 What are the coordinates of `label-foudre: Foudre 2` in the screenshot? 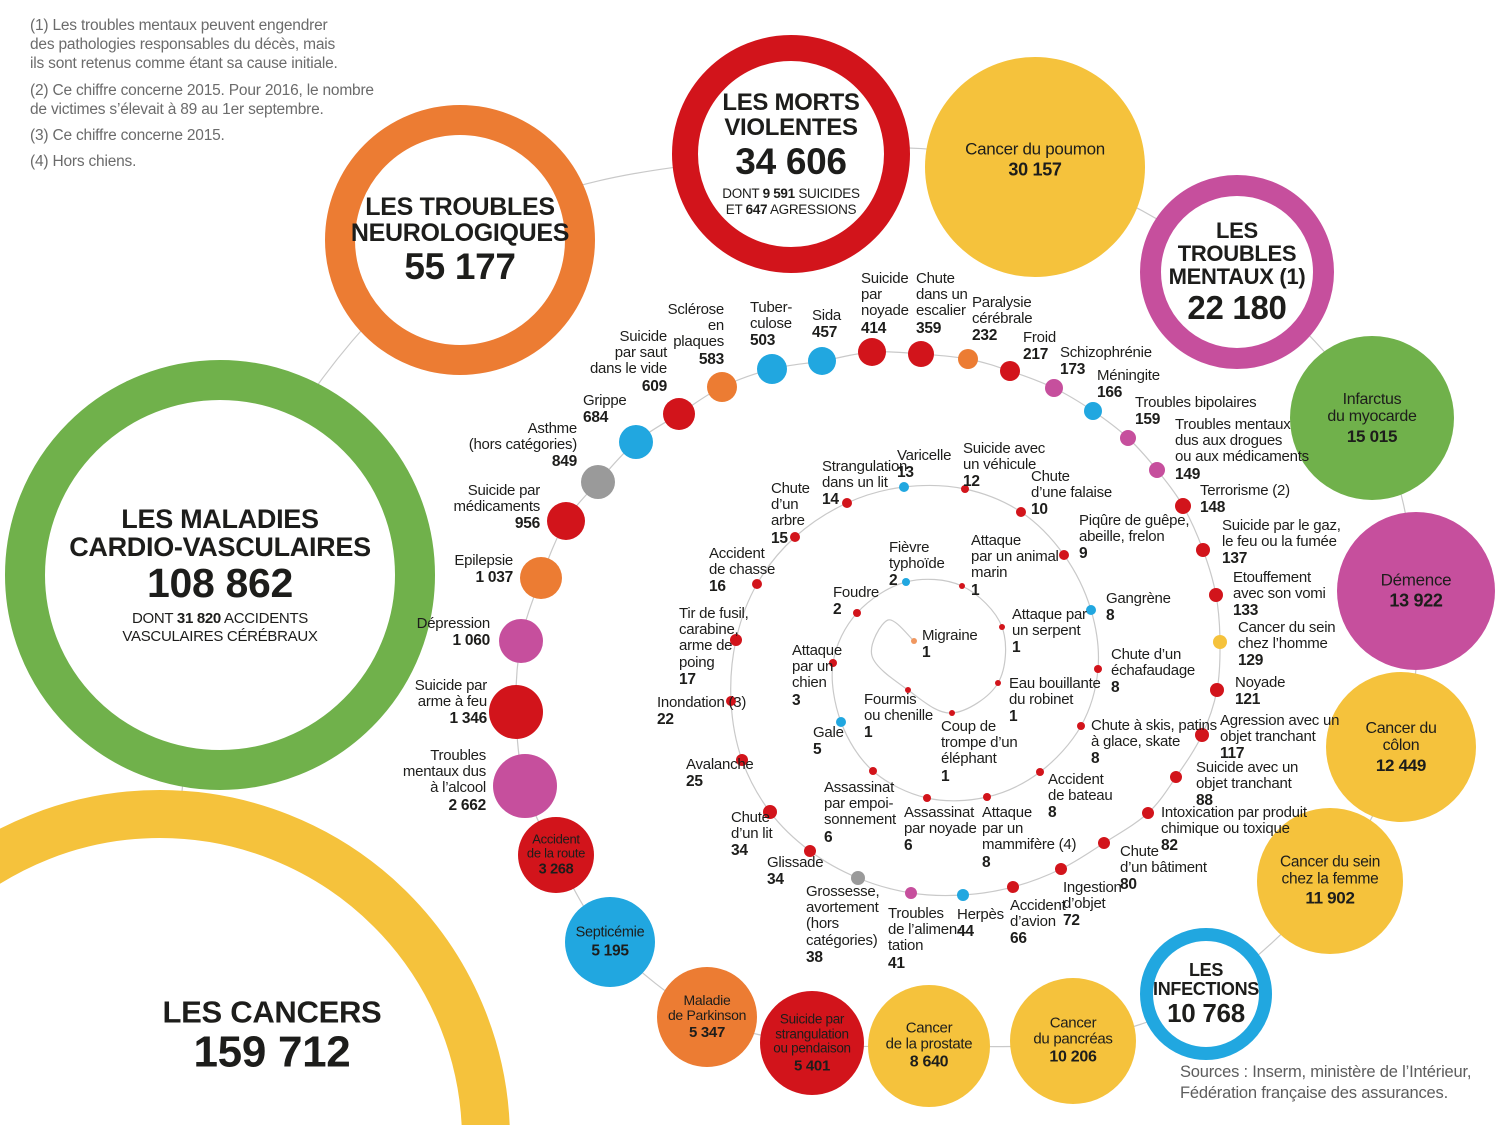 It's located at (856, 601).